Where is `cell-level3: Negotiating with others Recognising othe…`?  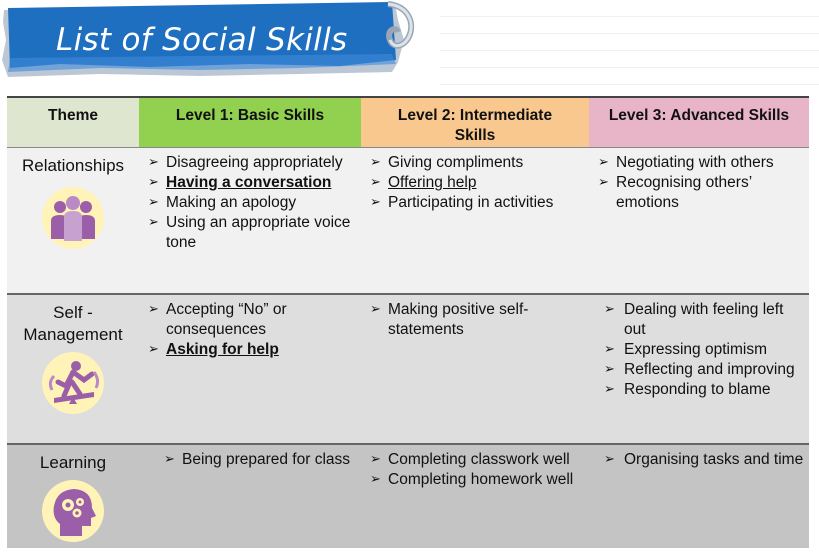
cell-level3: Negotiating with others Recognising othe… is located at coordinates (699, 221).